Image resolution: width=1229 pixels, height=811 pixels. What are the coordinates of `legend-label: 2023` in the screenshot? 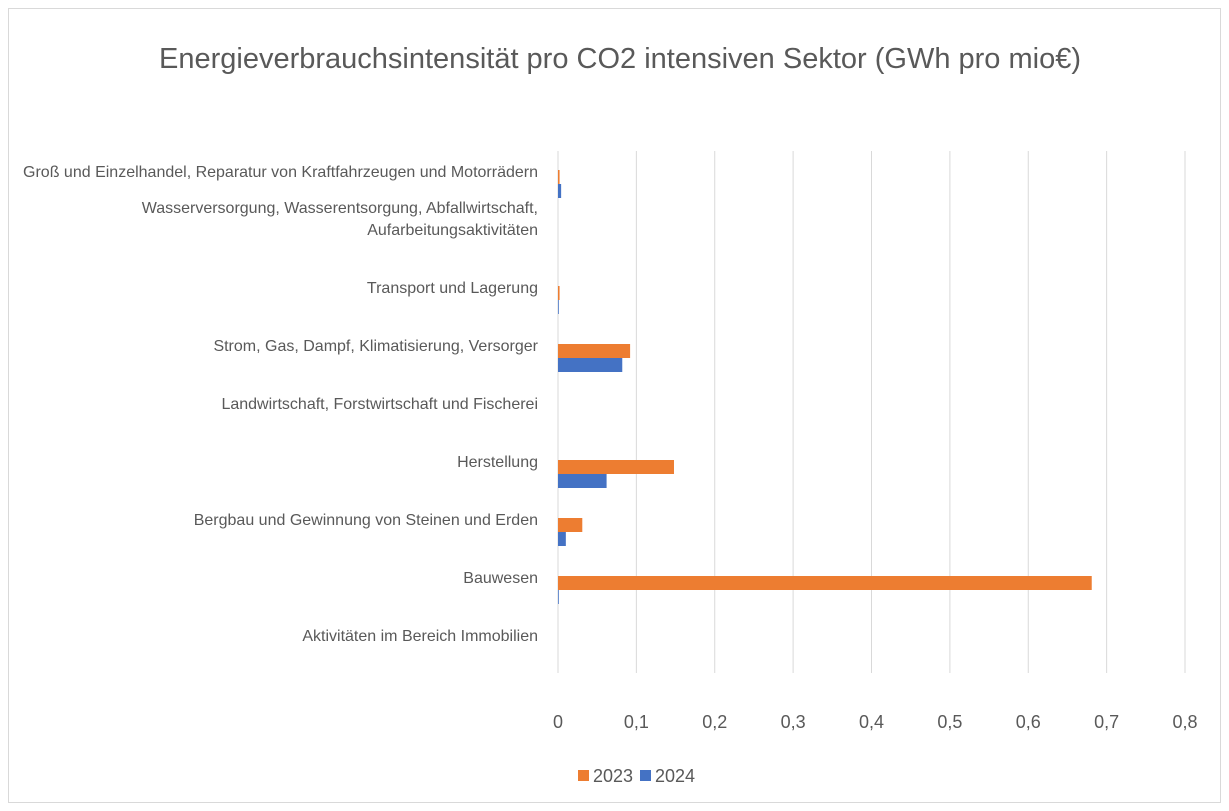 It's located at (613, 776).